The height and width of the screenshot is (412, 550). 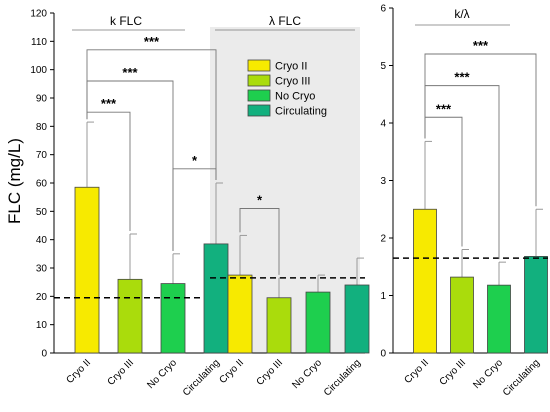 What do you see at coordinates (14, 181) in the screenshot?
I see `y-axis-title: FLC (mg/L)` at bounding box center [14, 181].